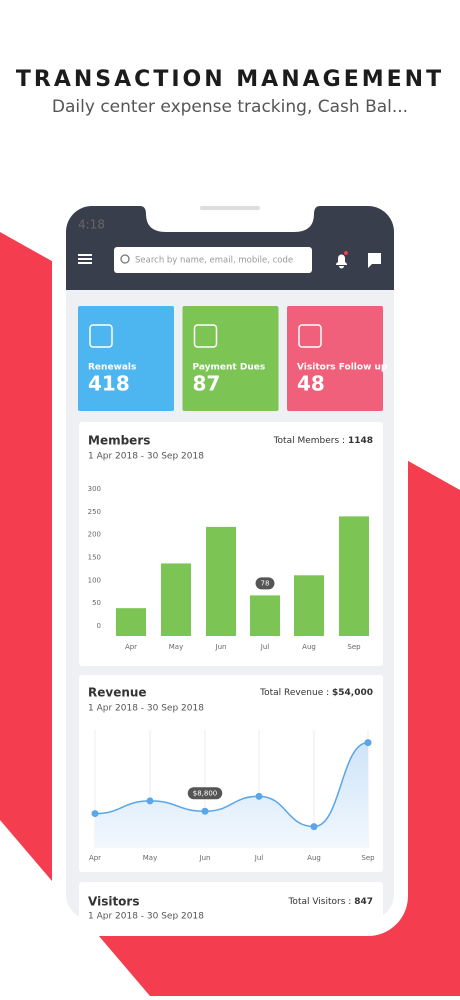 Image resolution: width=460 pixels, height=1000 pixels. What do you see at coordinates (94, 512) in the screenshot?
I see `y-tick-label: 250` at bounding box center [94, 512].